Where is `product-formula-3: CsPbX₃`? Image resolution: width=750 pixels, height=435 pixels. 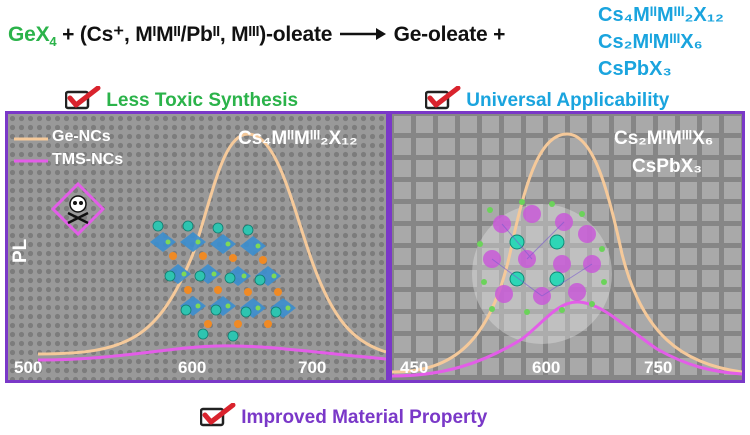
product-formula-3: CsPbX₃ is located at coordinates (635, 69).